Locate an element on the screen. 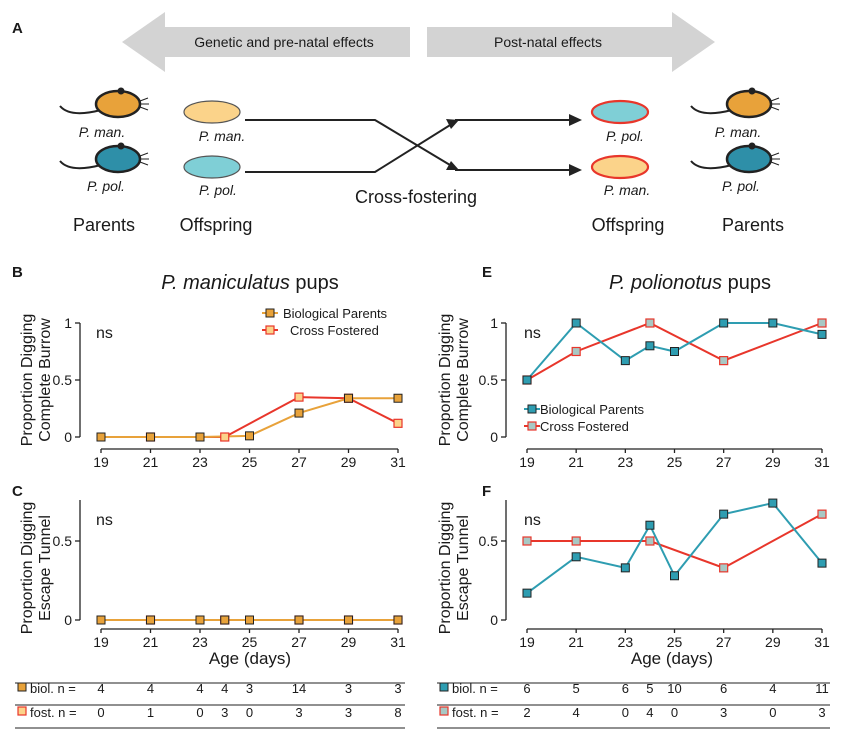 Image resolution: width=847 pixels, height=737 pixels. legend-e-bio-marker is located at coordinates (532, 409).